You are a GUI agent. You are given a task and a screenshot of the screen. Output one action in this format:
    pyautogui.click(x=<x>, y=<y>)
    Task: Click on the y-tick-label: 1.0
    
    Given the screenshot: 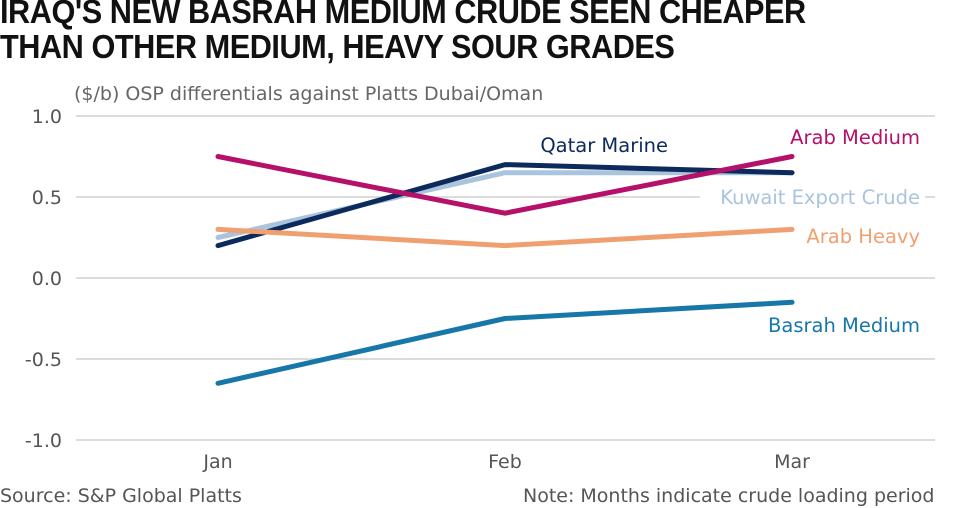 What is the action you would take?
    pyautogui.click(x=47, y=117)
    